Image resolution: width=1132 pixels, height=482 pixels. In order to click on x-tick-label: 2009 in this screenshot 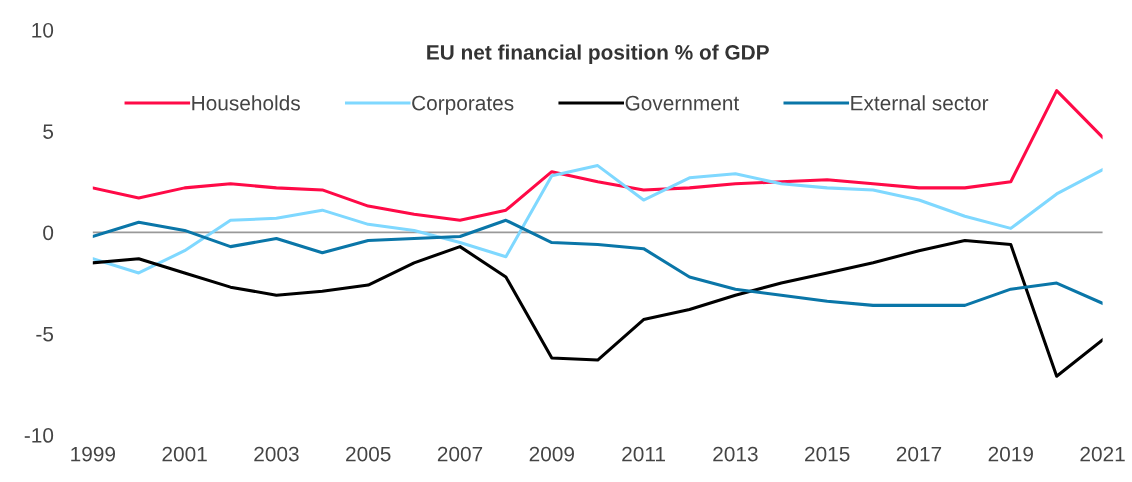, I will do `click(551, 454)`.